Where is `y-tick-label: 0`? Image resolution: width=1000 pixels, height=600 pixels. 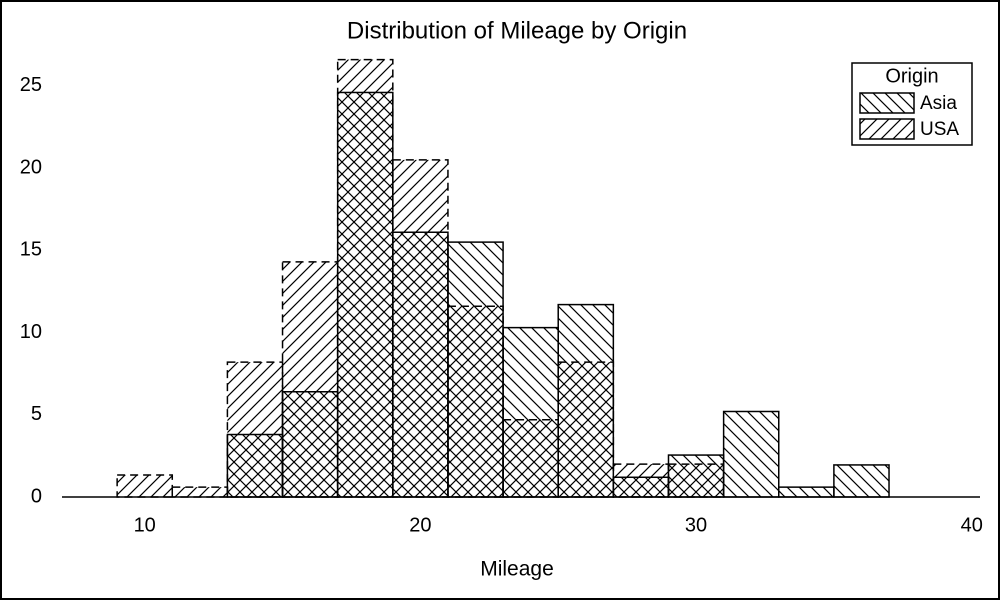 y-tick-label: 0 is located at coordinates (36, 496).